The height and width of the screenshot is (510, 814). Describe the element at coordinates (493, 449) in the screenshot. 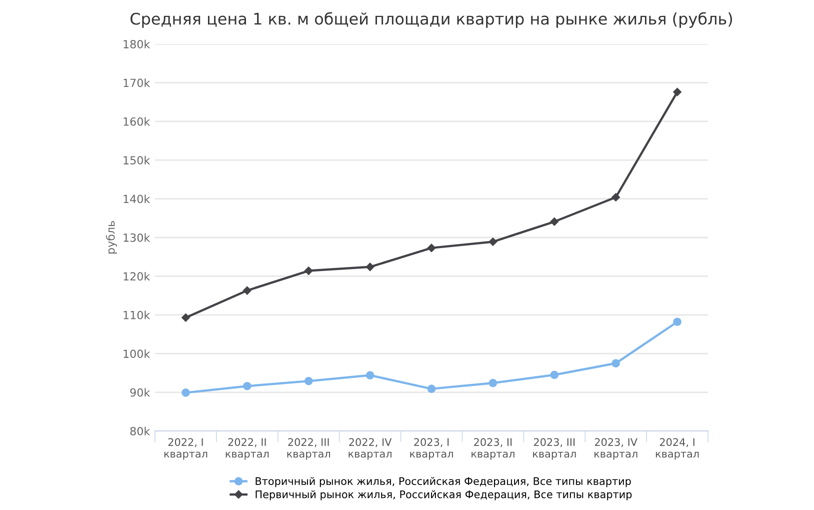

I see `x-tick-label: 2023, II квартал` at that location.